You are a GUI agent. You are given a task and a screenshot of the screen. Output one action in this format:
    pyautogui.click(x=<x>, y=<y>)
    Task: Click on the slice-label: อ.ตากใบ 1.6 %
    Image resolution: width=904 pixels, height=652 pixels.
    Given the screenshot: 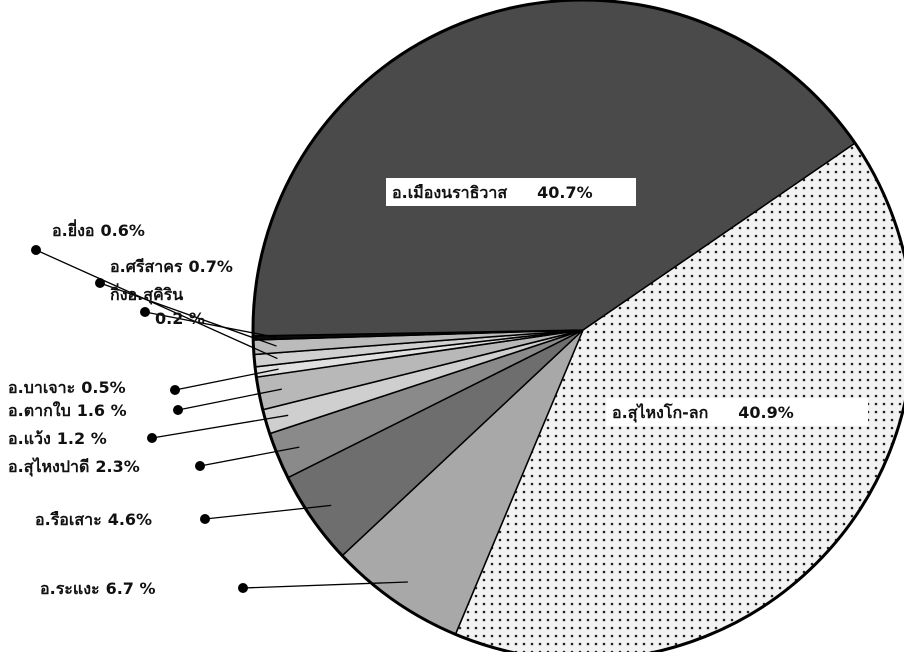 What is the action you would take?
    pyautogui.click(x=145, y=404)
    